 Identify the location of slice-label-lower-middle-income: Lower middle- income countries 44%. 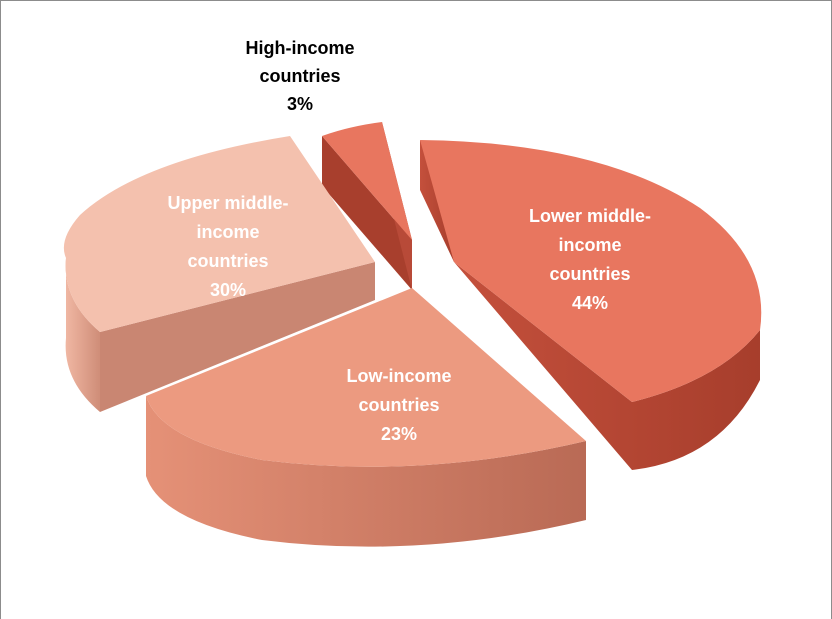
(590, 259).